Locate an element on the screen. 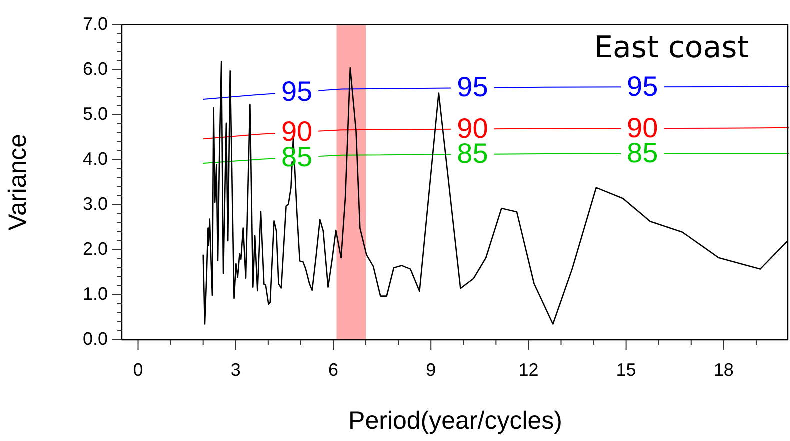  y-tick-label: 4.0 is located at coordinates (95, 158).